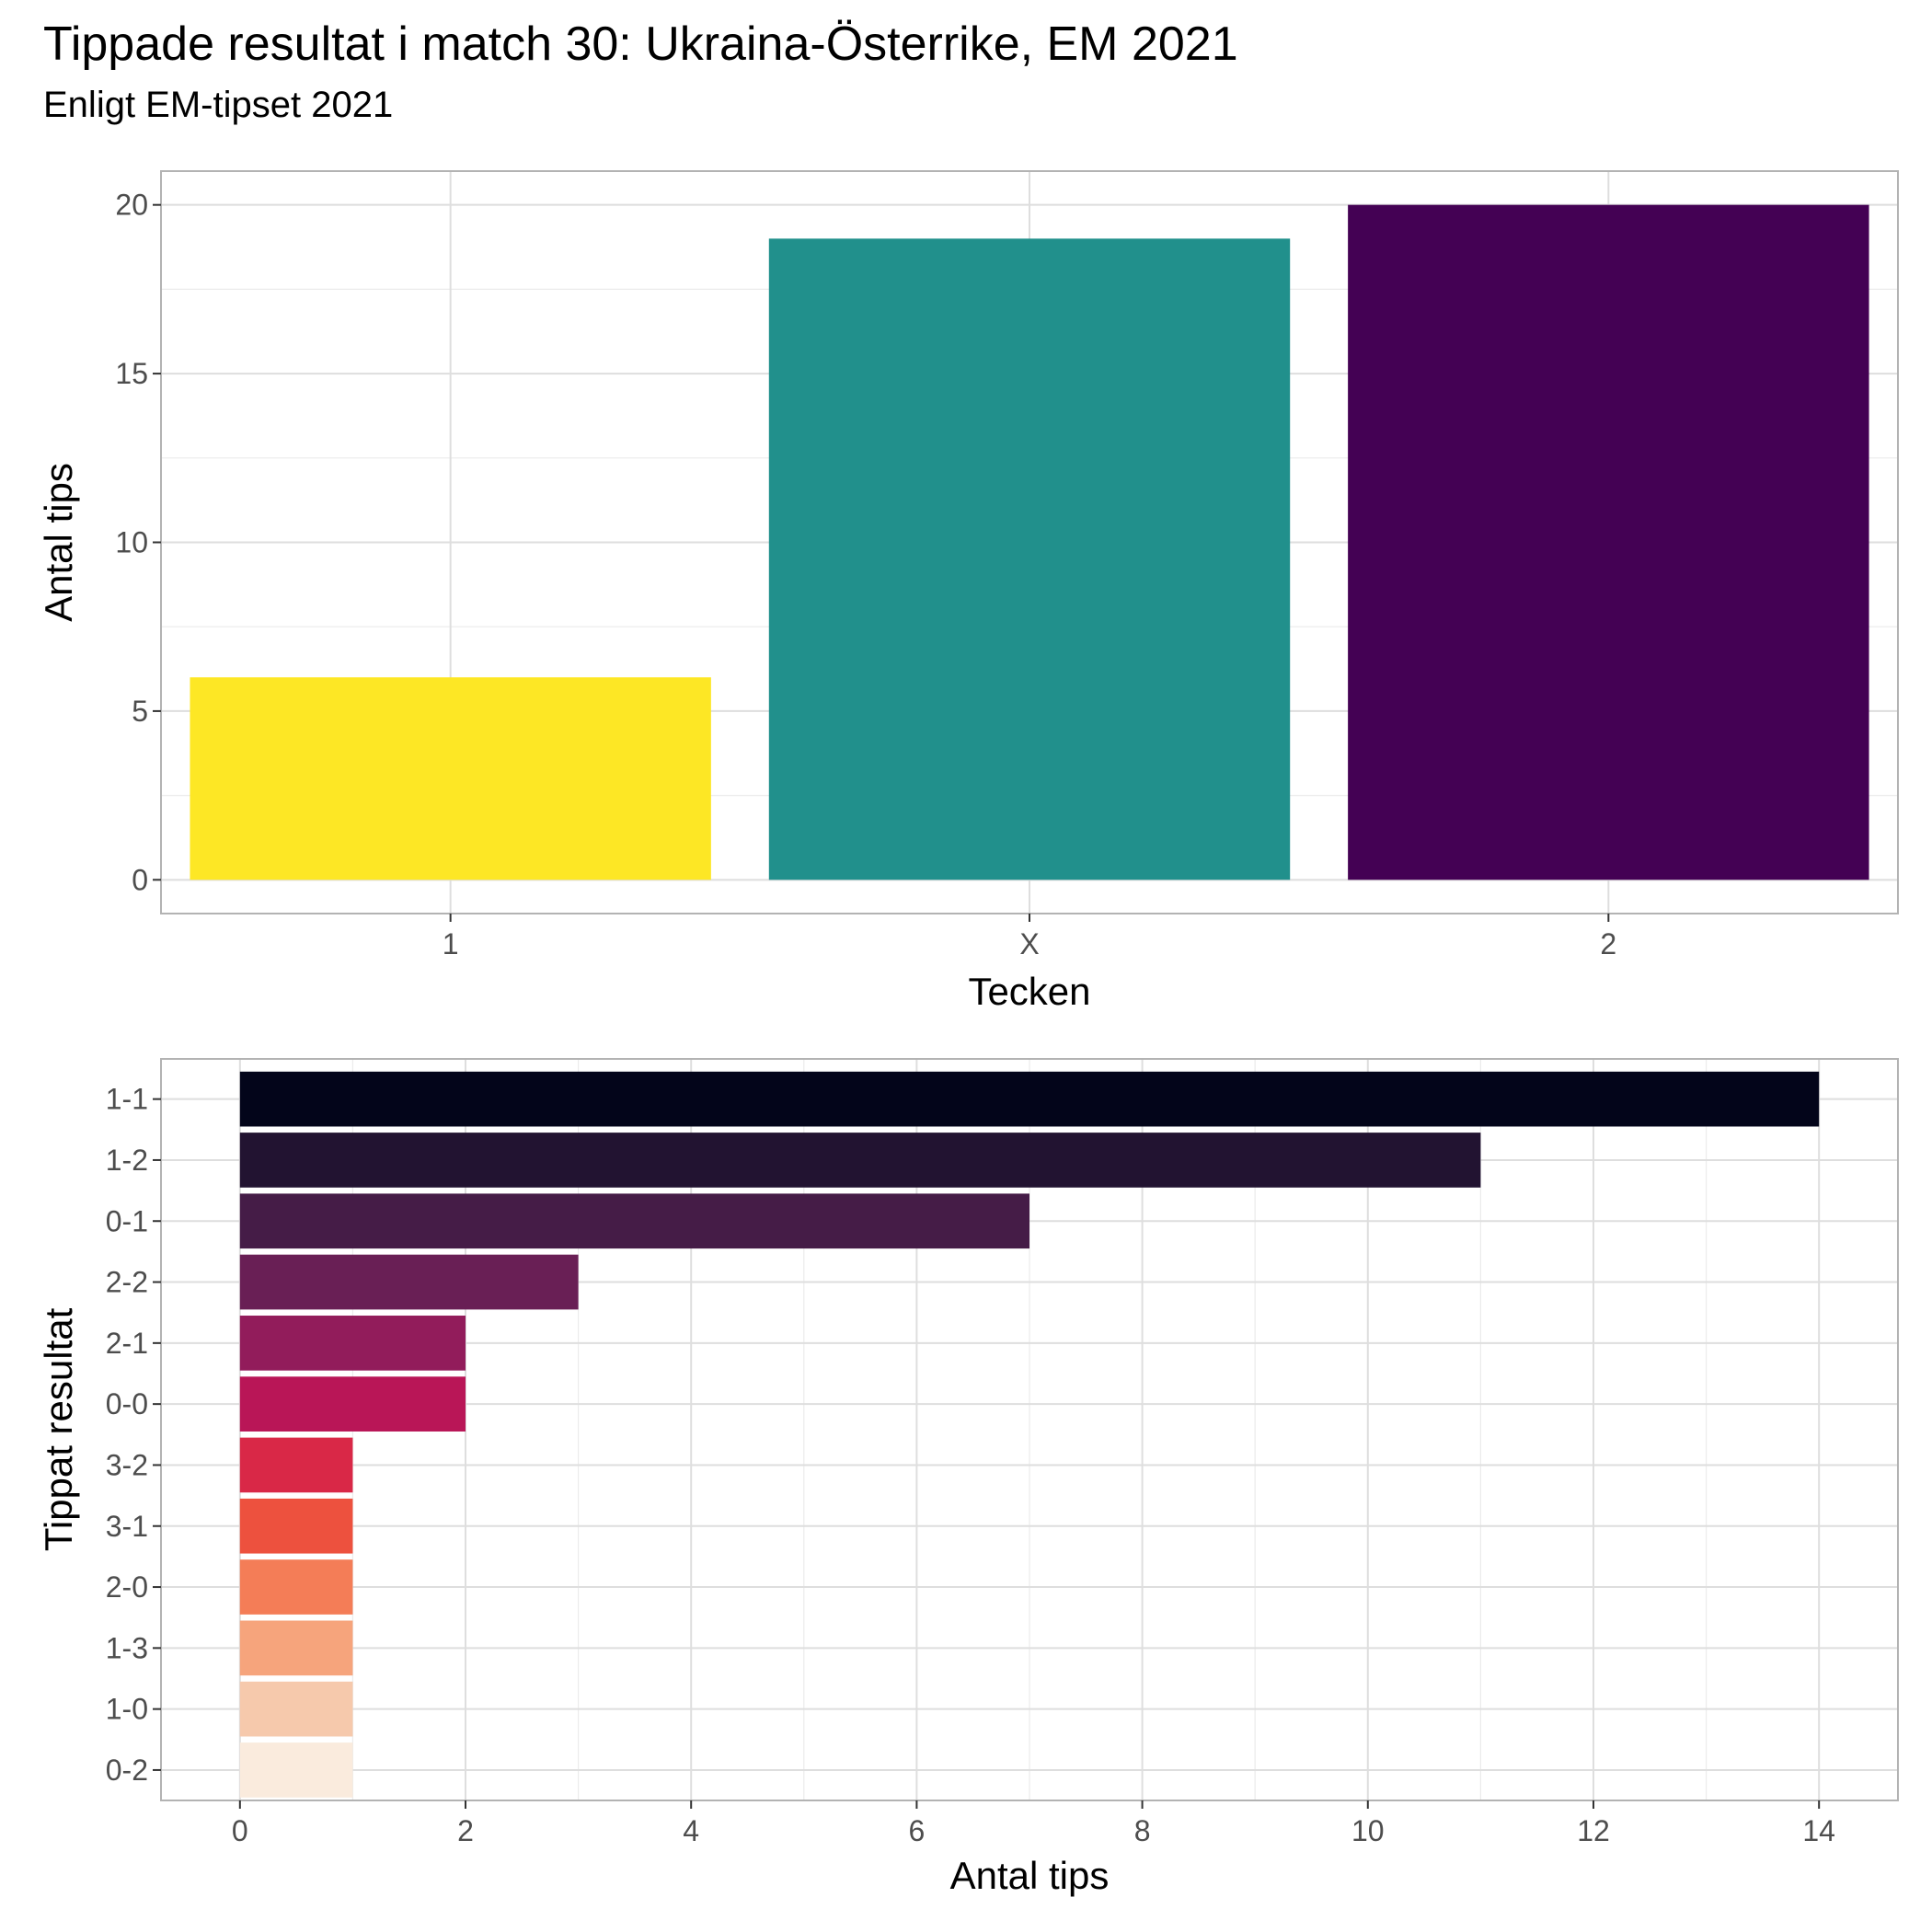  What do you see at coordinates (127, 1587) in the screenshot?
I see `y-tick-label: 2-0` at bounding box center [127, 1587].